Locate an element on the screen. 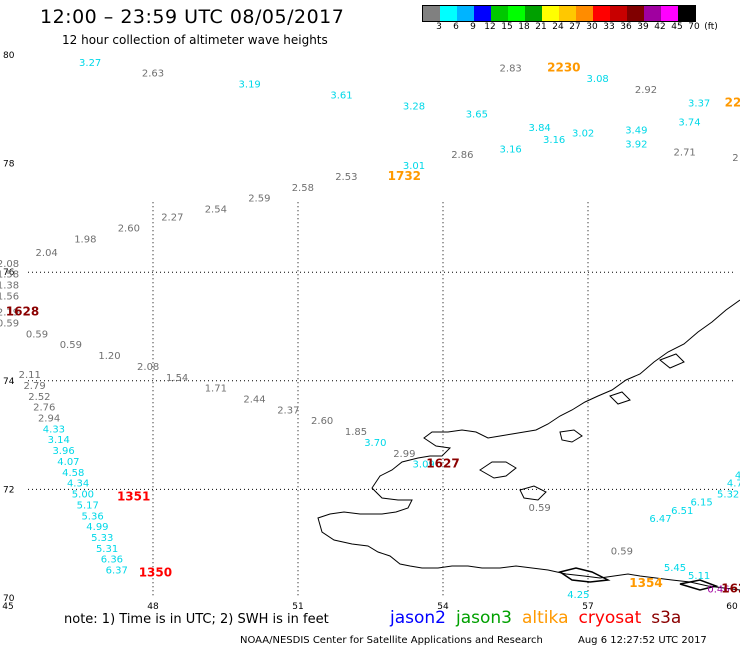  y-tick-label: 70 is located at coordinates (9, 599).